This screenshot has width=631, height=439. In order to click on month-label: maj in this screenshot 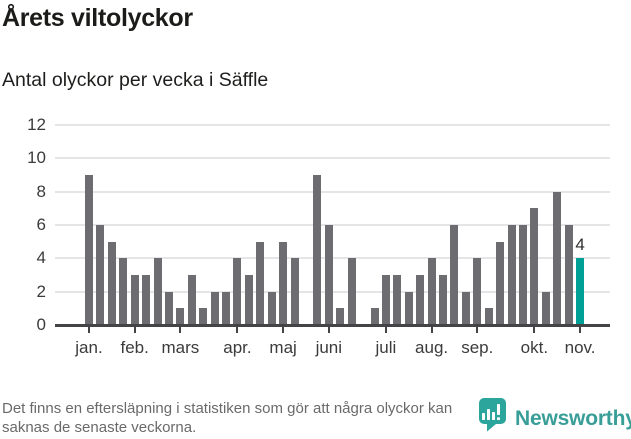, I will do `click(283, 347)`.